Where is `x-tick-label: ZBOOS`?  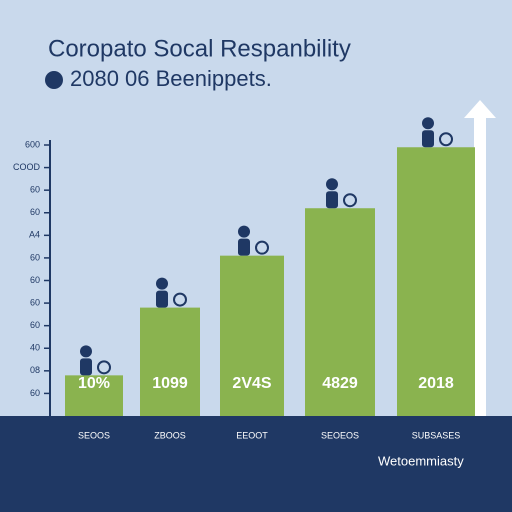 x-tick-label: ZBOOS is located at coordinates (170, 435).